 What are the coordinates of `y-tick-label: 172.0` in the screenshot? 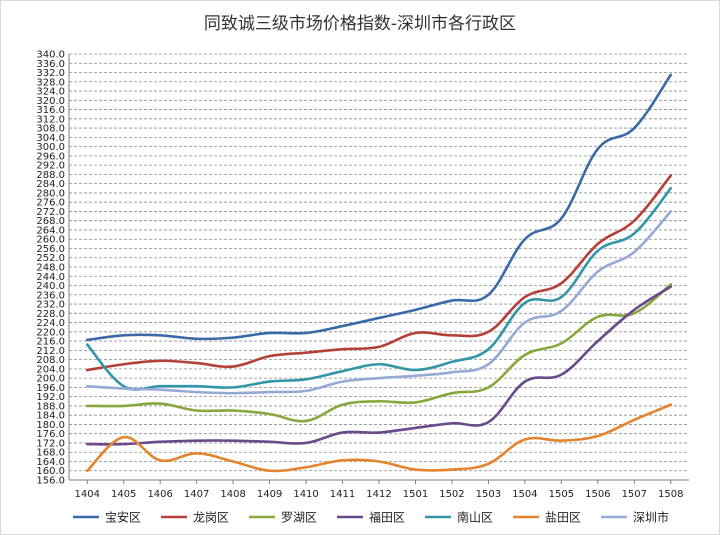 It's located at (50, 443).